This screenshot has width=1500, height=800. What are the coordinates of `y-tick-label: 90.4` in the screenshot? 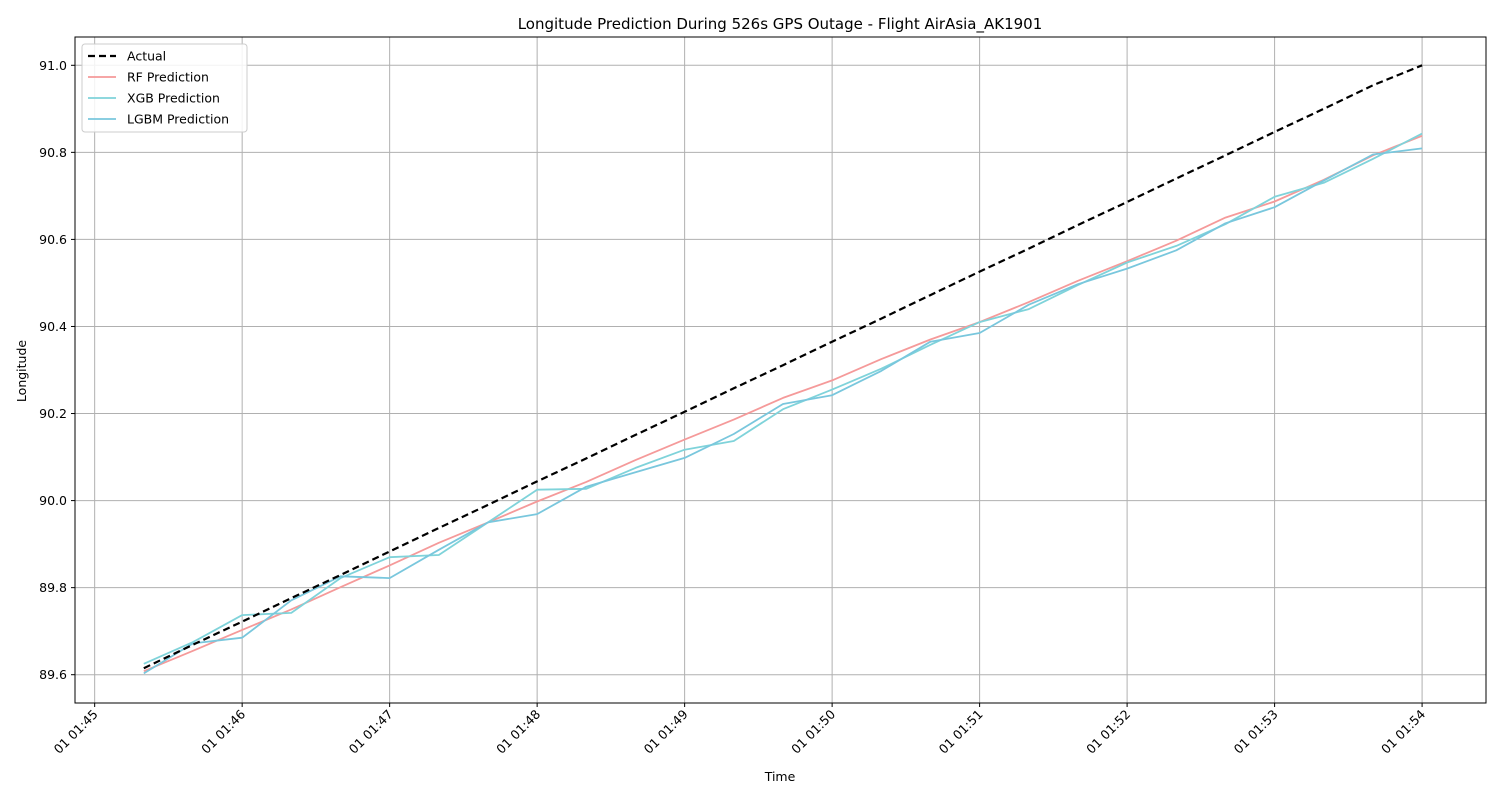 It's located at (53, 326).